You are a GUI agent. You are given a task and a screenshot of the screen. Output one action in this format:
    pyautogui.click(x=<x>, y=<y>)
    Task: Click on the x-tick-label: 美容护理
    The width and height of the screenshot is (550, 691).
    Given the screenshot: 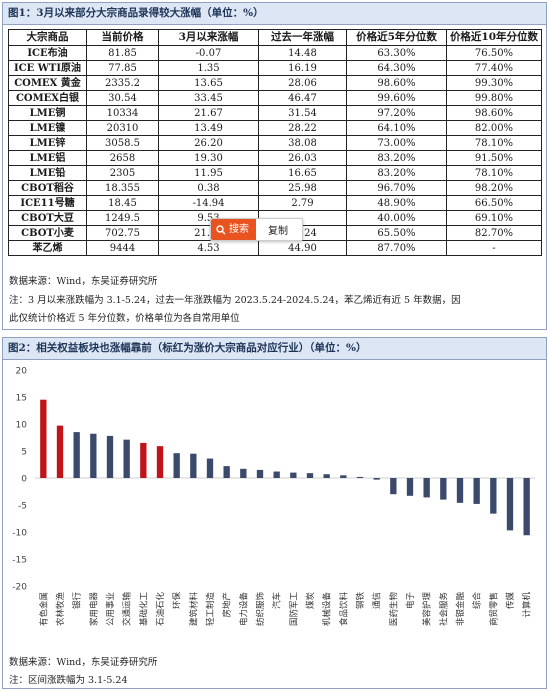 What is the action you would take?
    pyautogui.click(x=427, y=609)
    